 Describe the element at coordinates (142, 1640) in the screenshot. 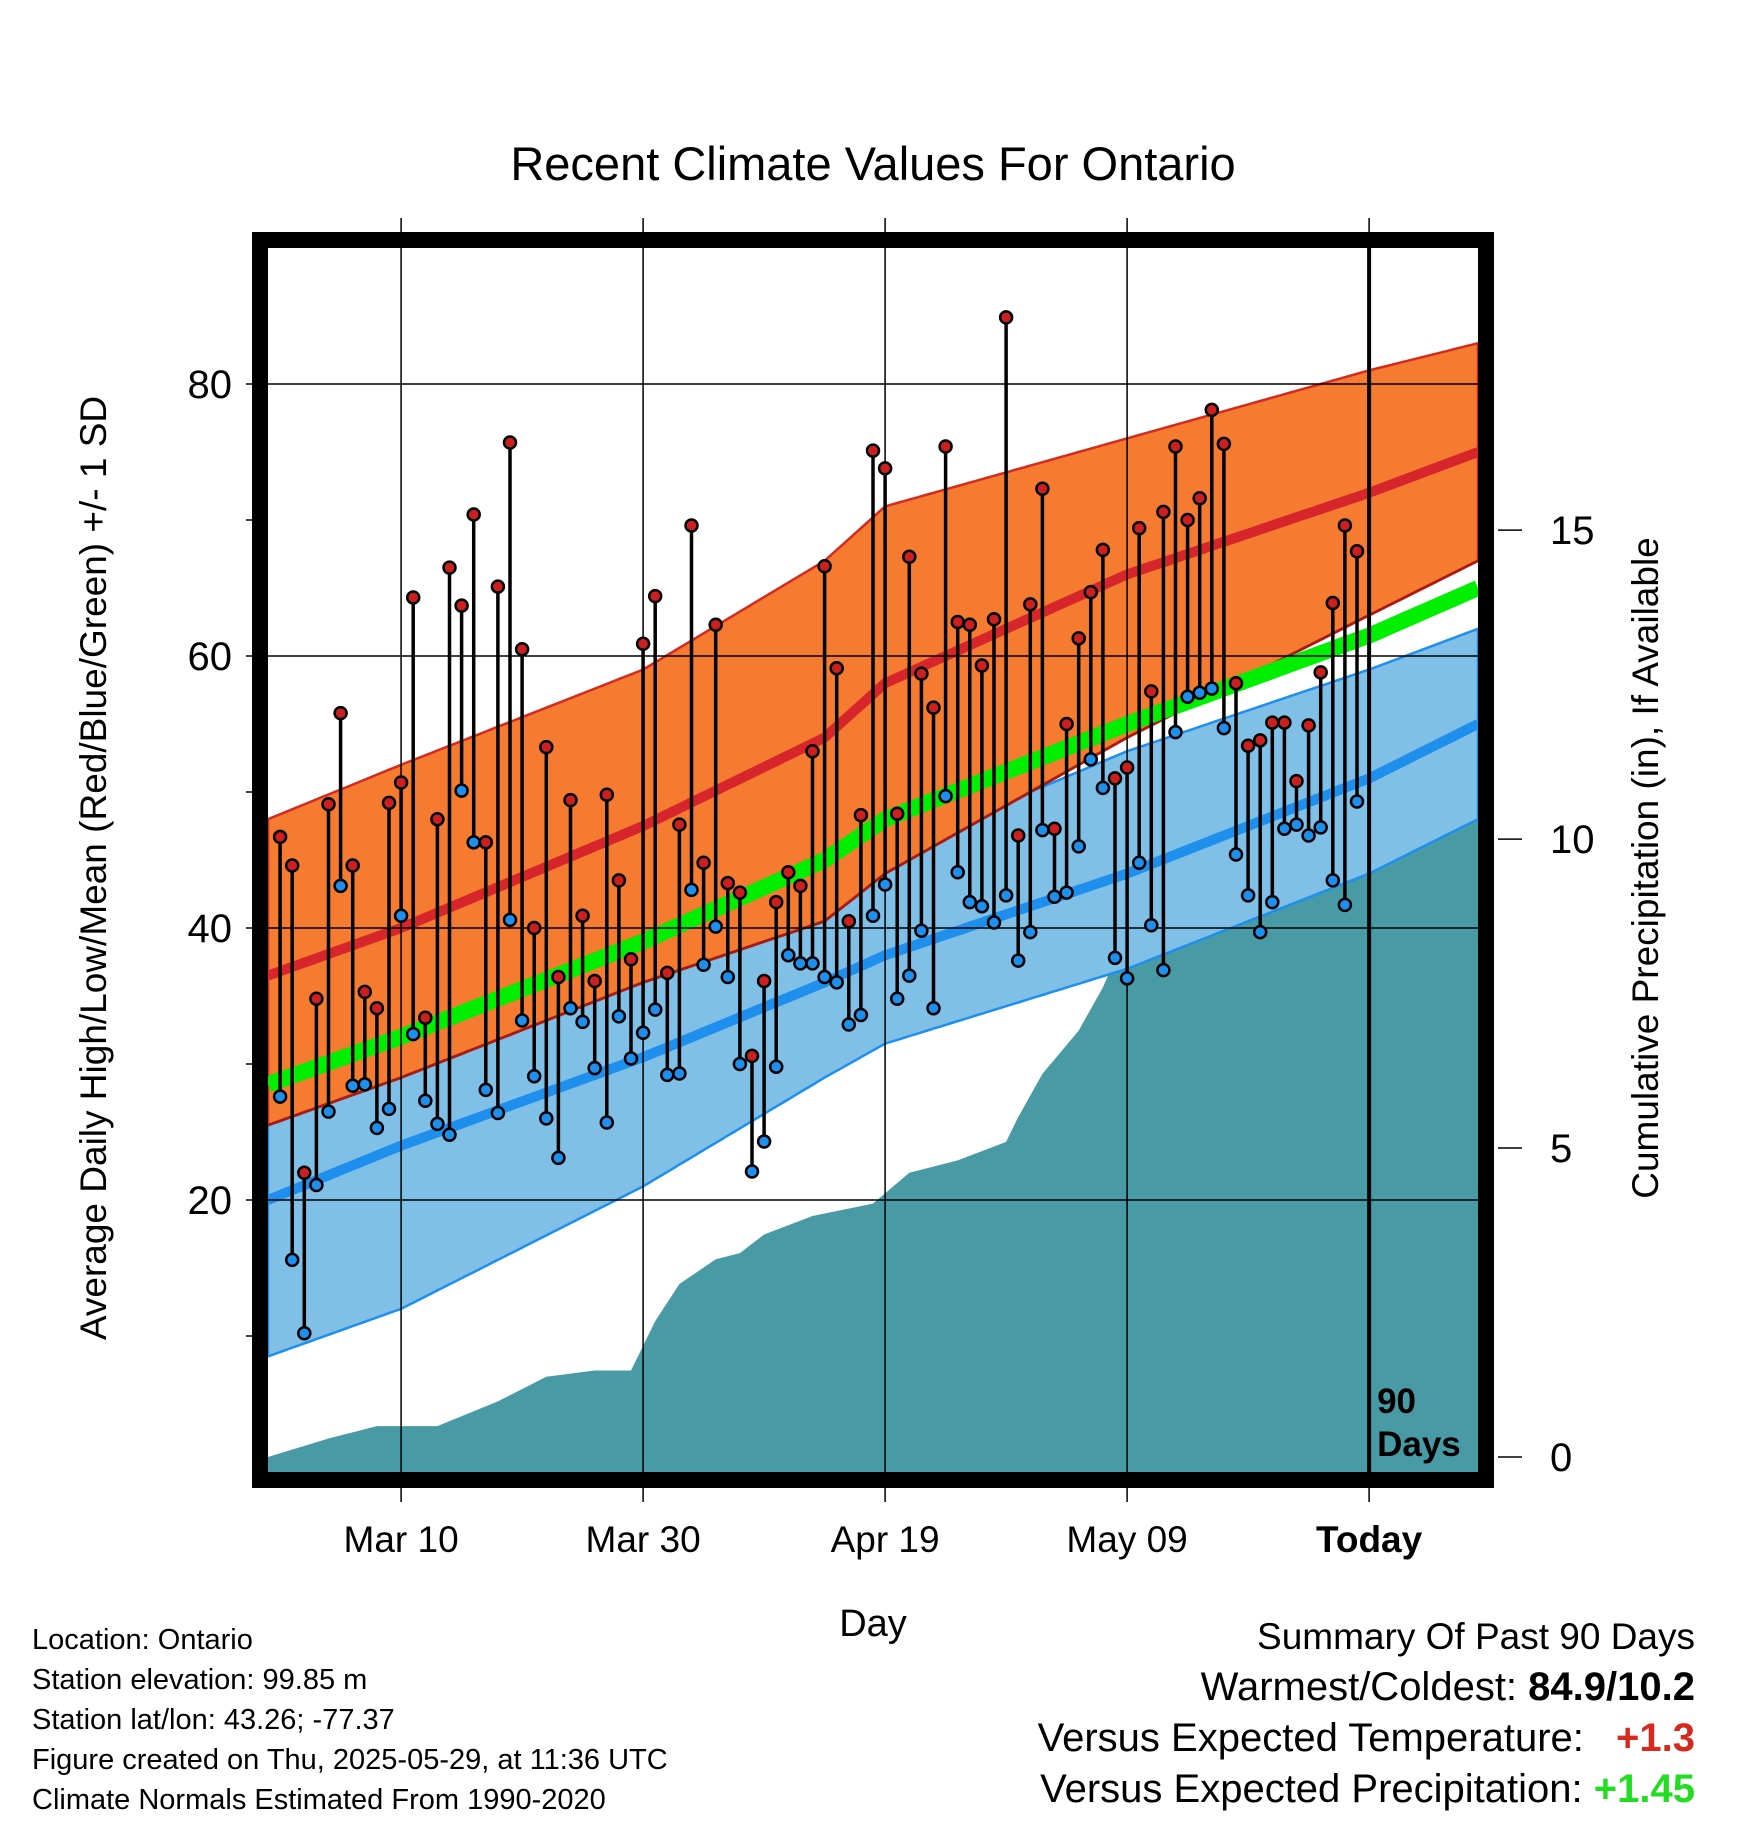

I see `location-text: Location: Ontario` at that location.